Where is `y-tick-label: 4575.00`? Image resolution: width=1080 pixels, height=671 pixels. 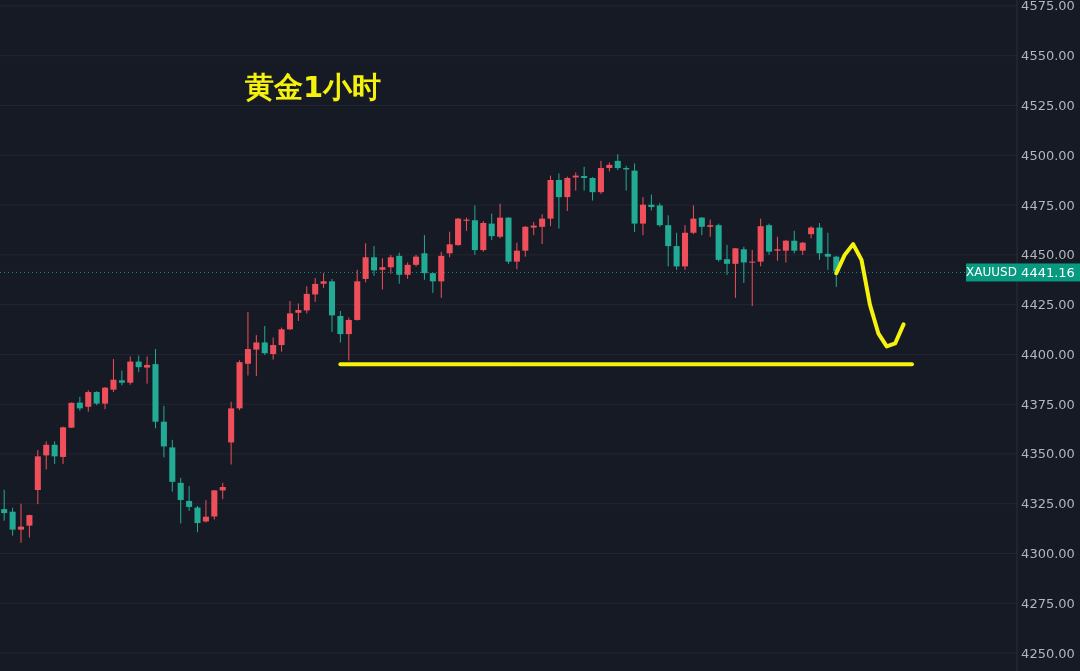
y-tick-label: 4575.00 is located at coordinates (1048, 7).